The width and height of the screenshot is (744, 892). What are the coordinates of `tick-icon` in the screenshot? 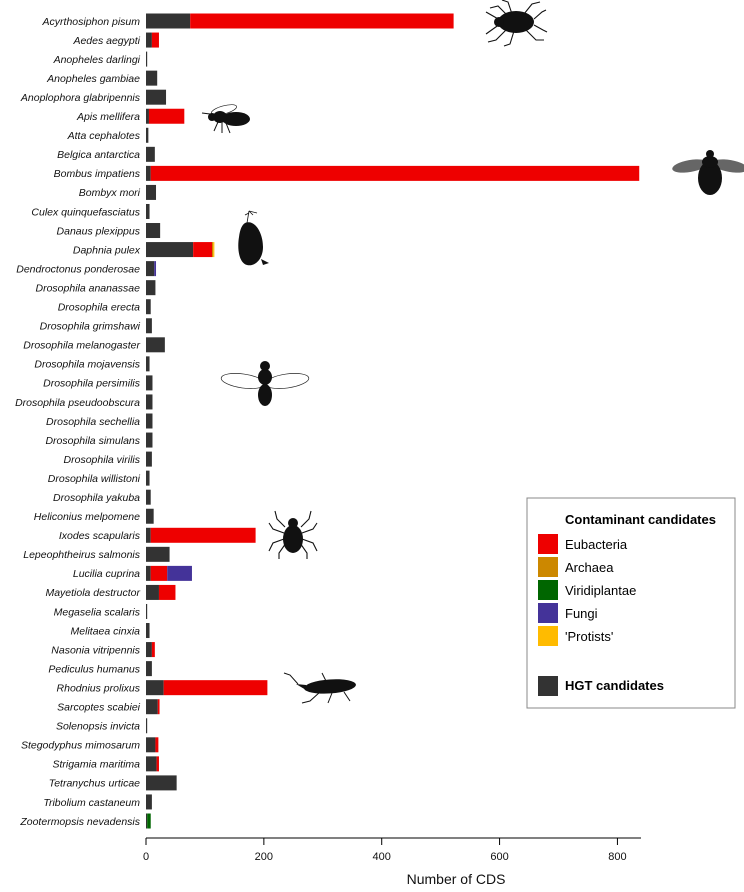 It's located at (293, 534).